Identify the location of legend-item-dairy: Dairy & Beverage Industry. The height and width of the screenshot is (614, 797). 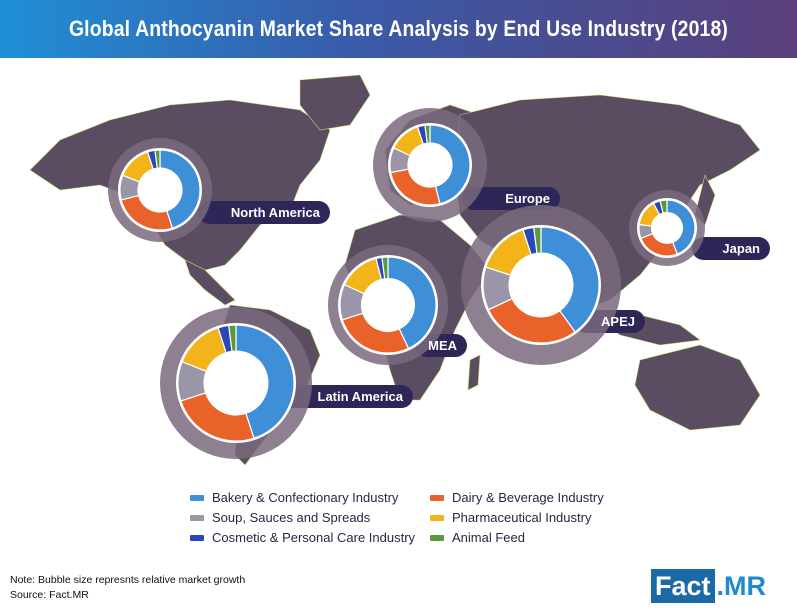
(530, 497).